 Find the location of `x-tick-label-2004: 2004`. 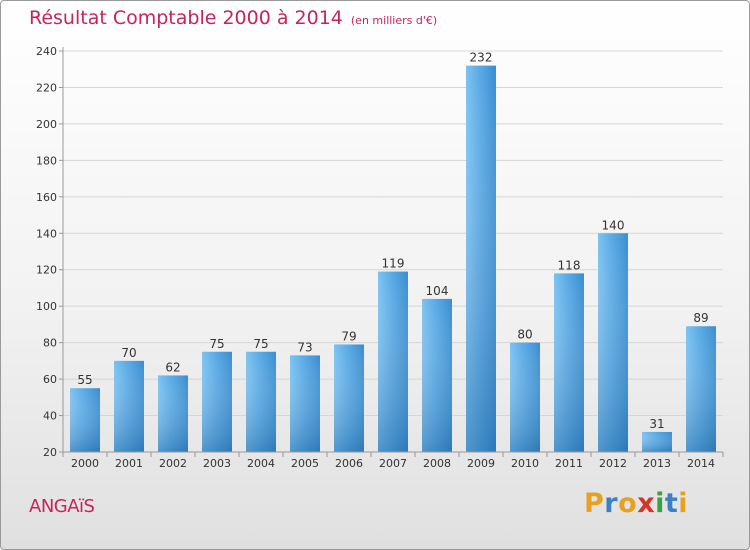

x-tick-label-2004: 2004 is located at coordinates (261, 463).